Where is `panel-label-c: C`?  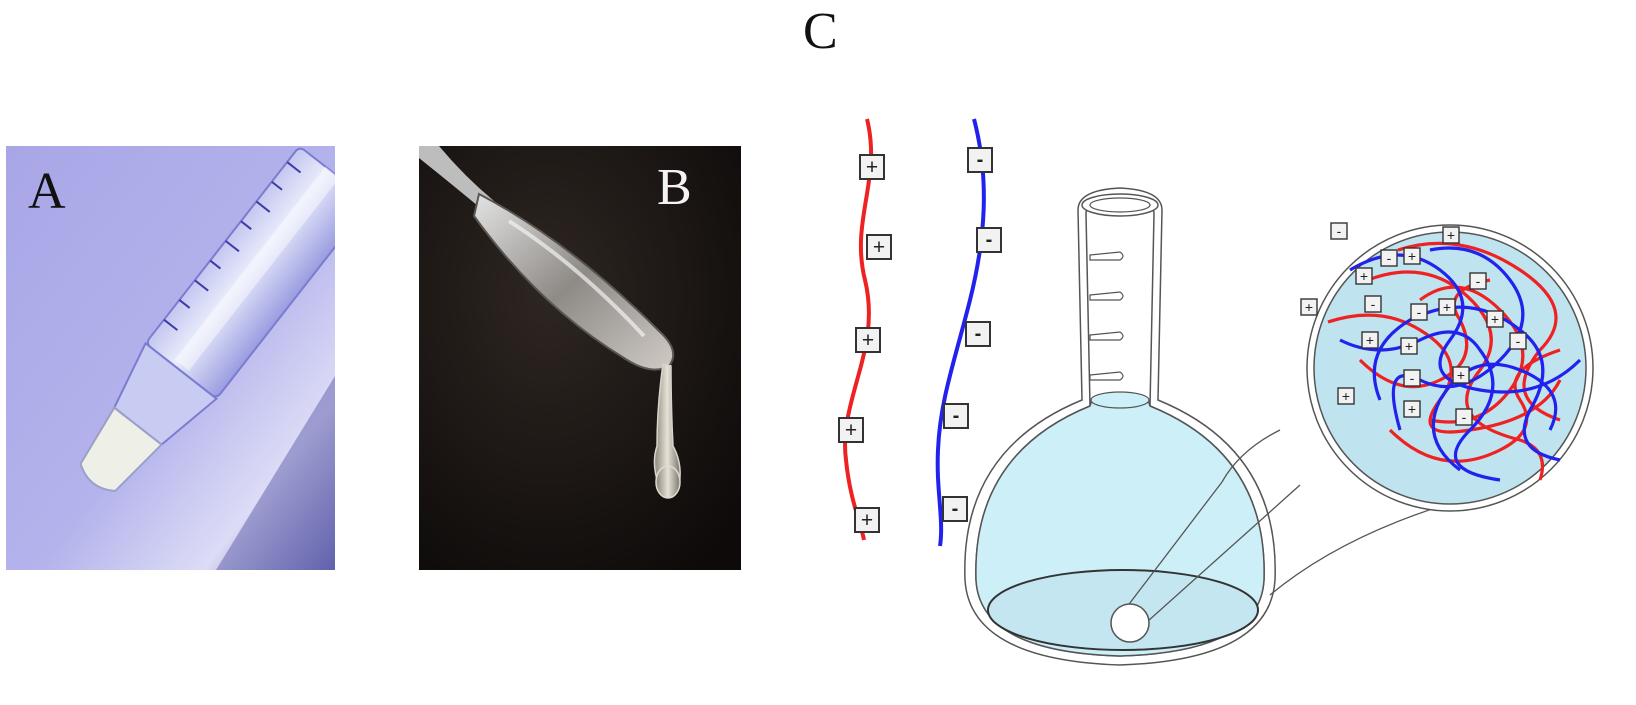 panel-label-c: C is located at coordinates (820, 31).